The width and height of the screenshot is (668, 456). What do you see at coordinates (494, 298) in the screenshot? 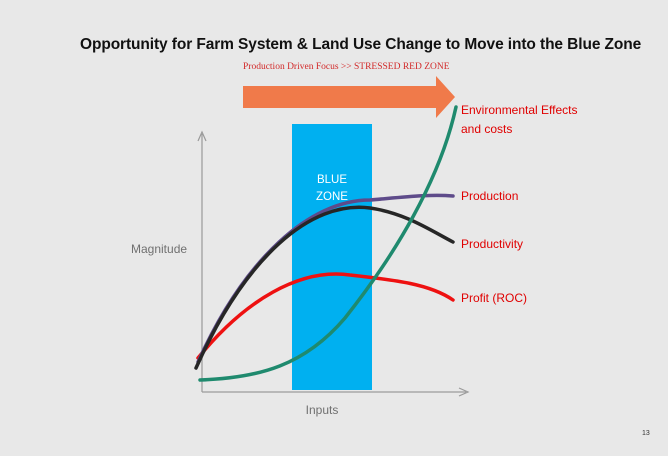
I see `profit-label: Profit (ROC)` at bounding box center [494, 298].